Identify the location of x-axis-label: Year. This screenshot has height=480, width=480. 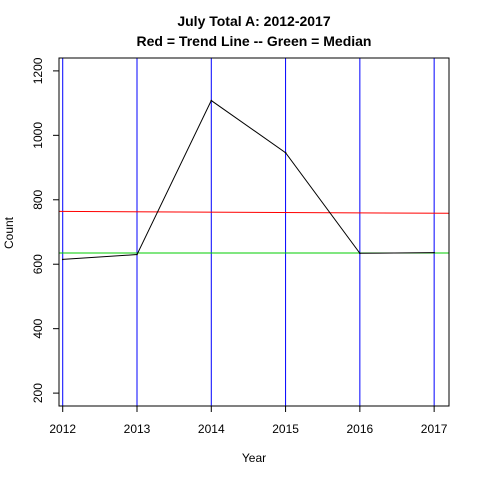
(254, 458).